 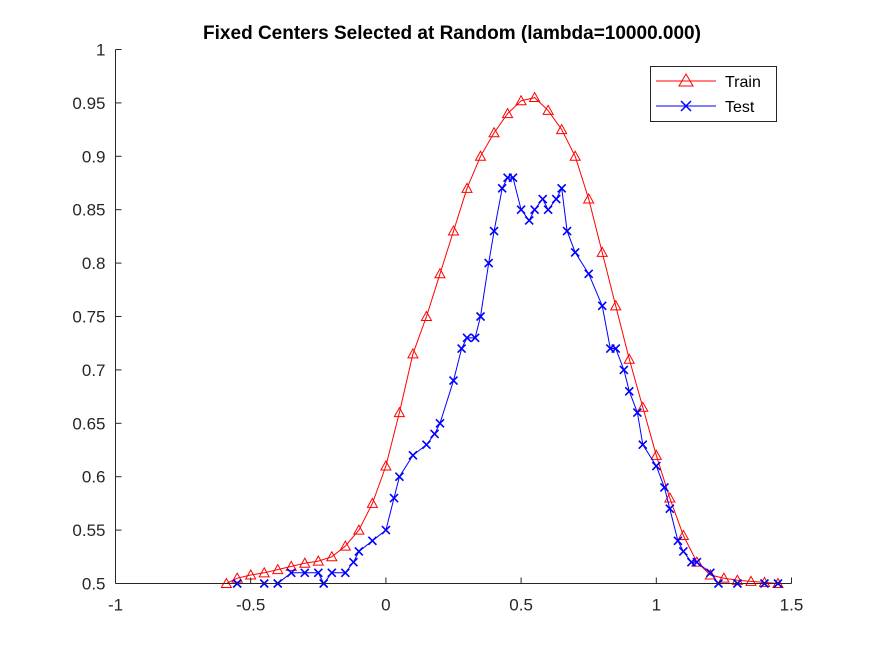 What do you see at coordinates (100, 50) in the screenshot?
I see `y-tick-label: 1` at bounding box center [100, 50].